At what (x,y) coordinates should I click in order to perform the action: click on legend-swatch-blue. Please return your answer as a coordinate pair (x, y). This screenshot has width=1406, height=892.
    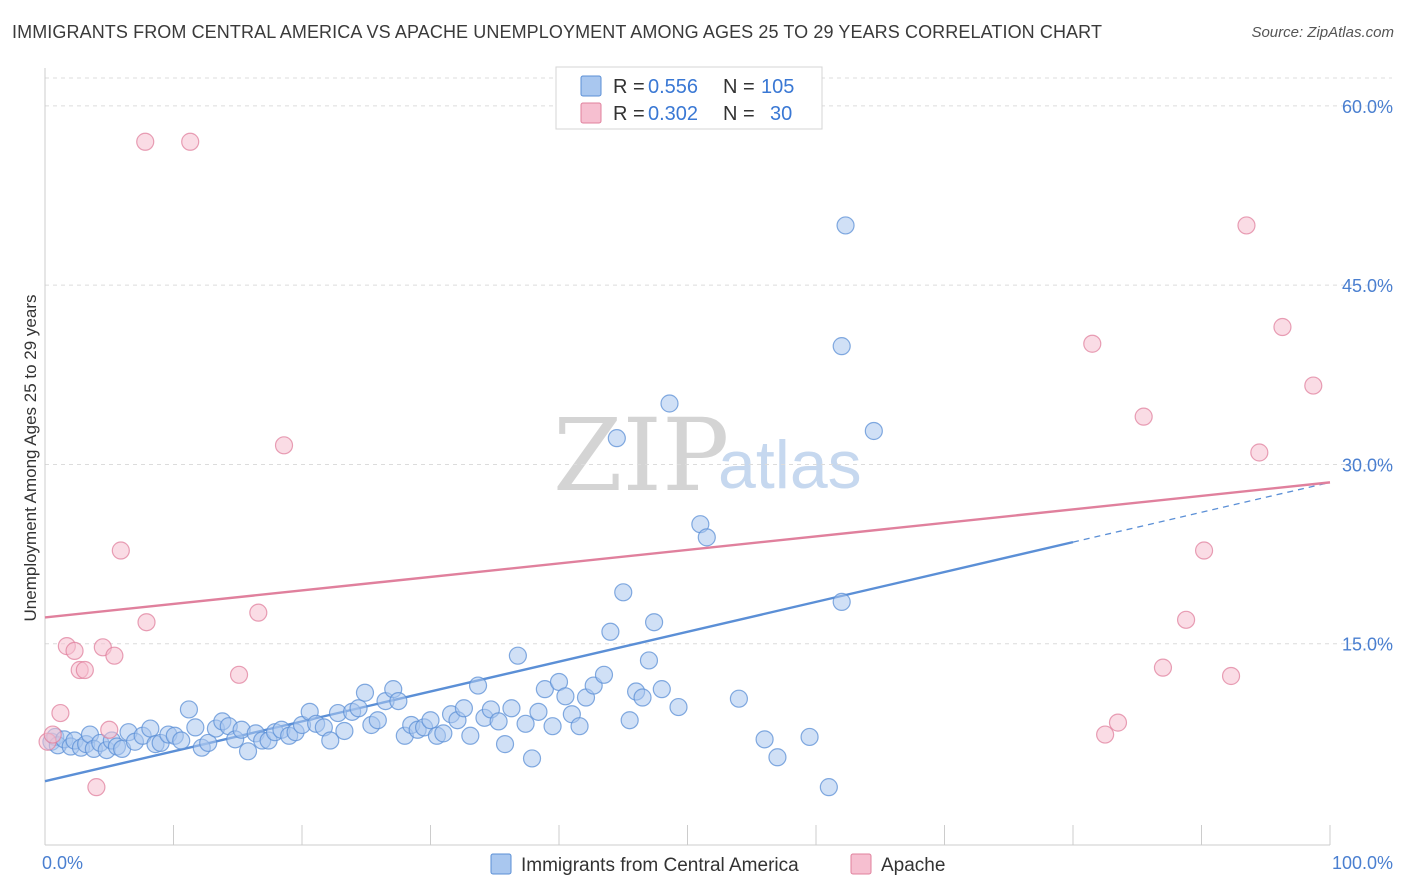
    Looking at the image, I should click on (591, 86).